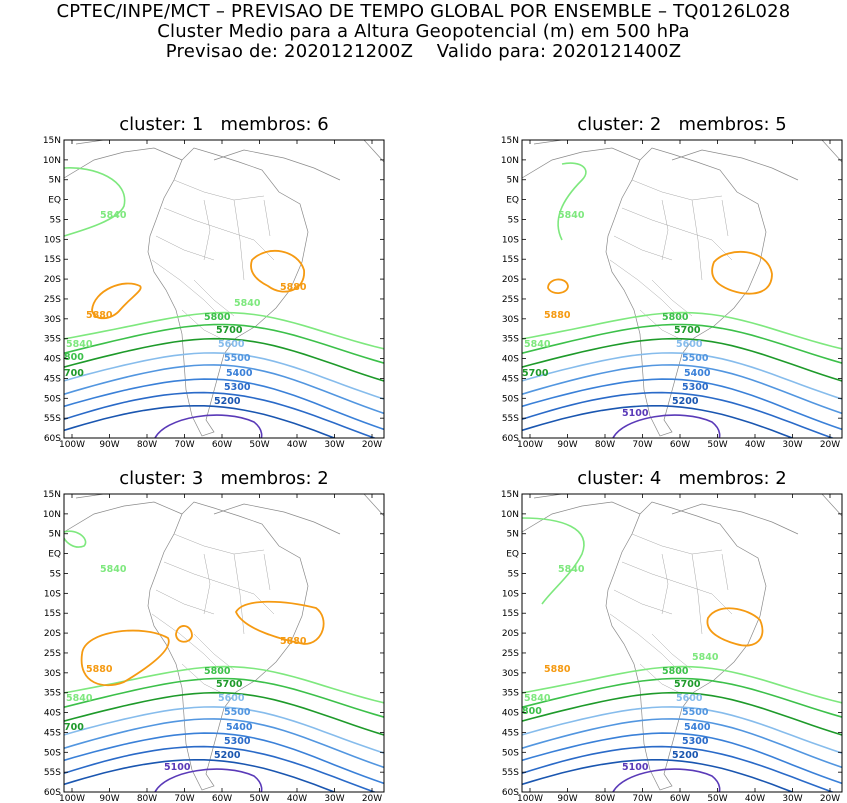  I want to click on contour-label-l5880b: 5880, so click(293, 287).